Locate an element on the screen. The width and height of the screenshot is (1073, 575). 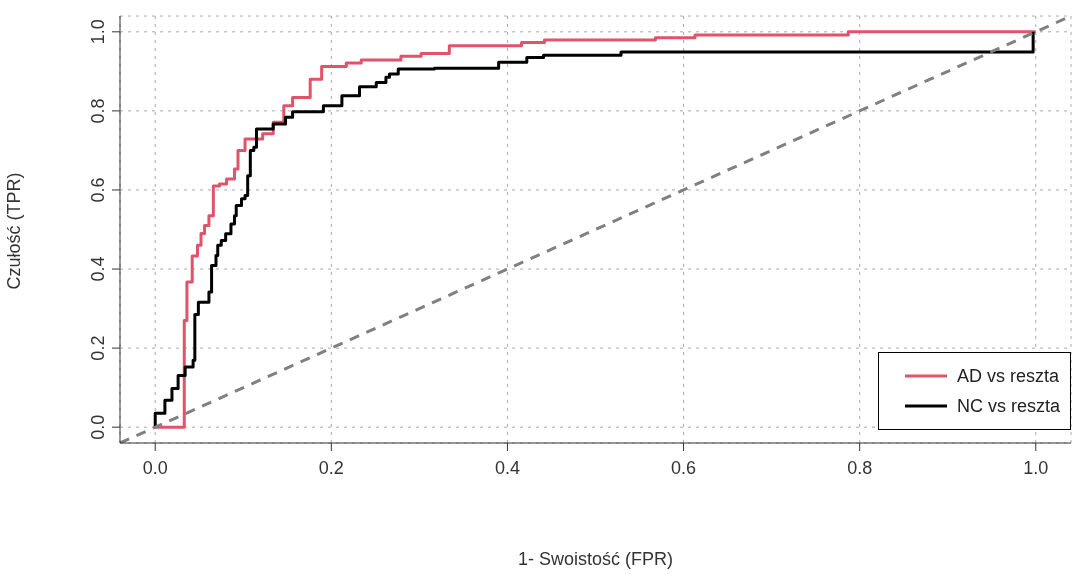
y-axis-title: Czułość (TPR) is located at coordinates (14, 231).